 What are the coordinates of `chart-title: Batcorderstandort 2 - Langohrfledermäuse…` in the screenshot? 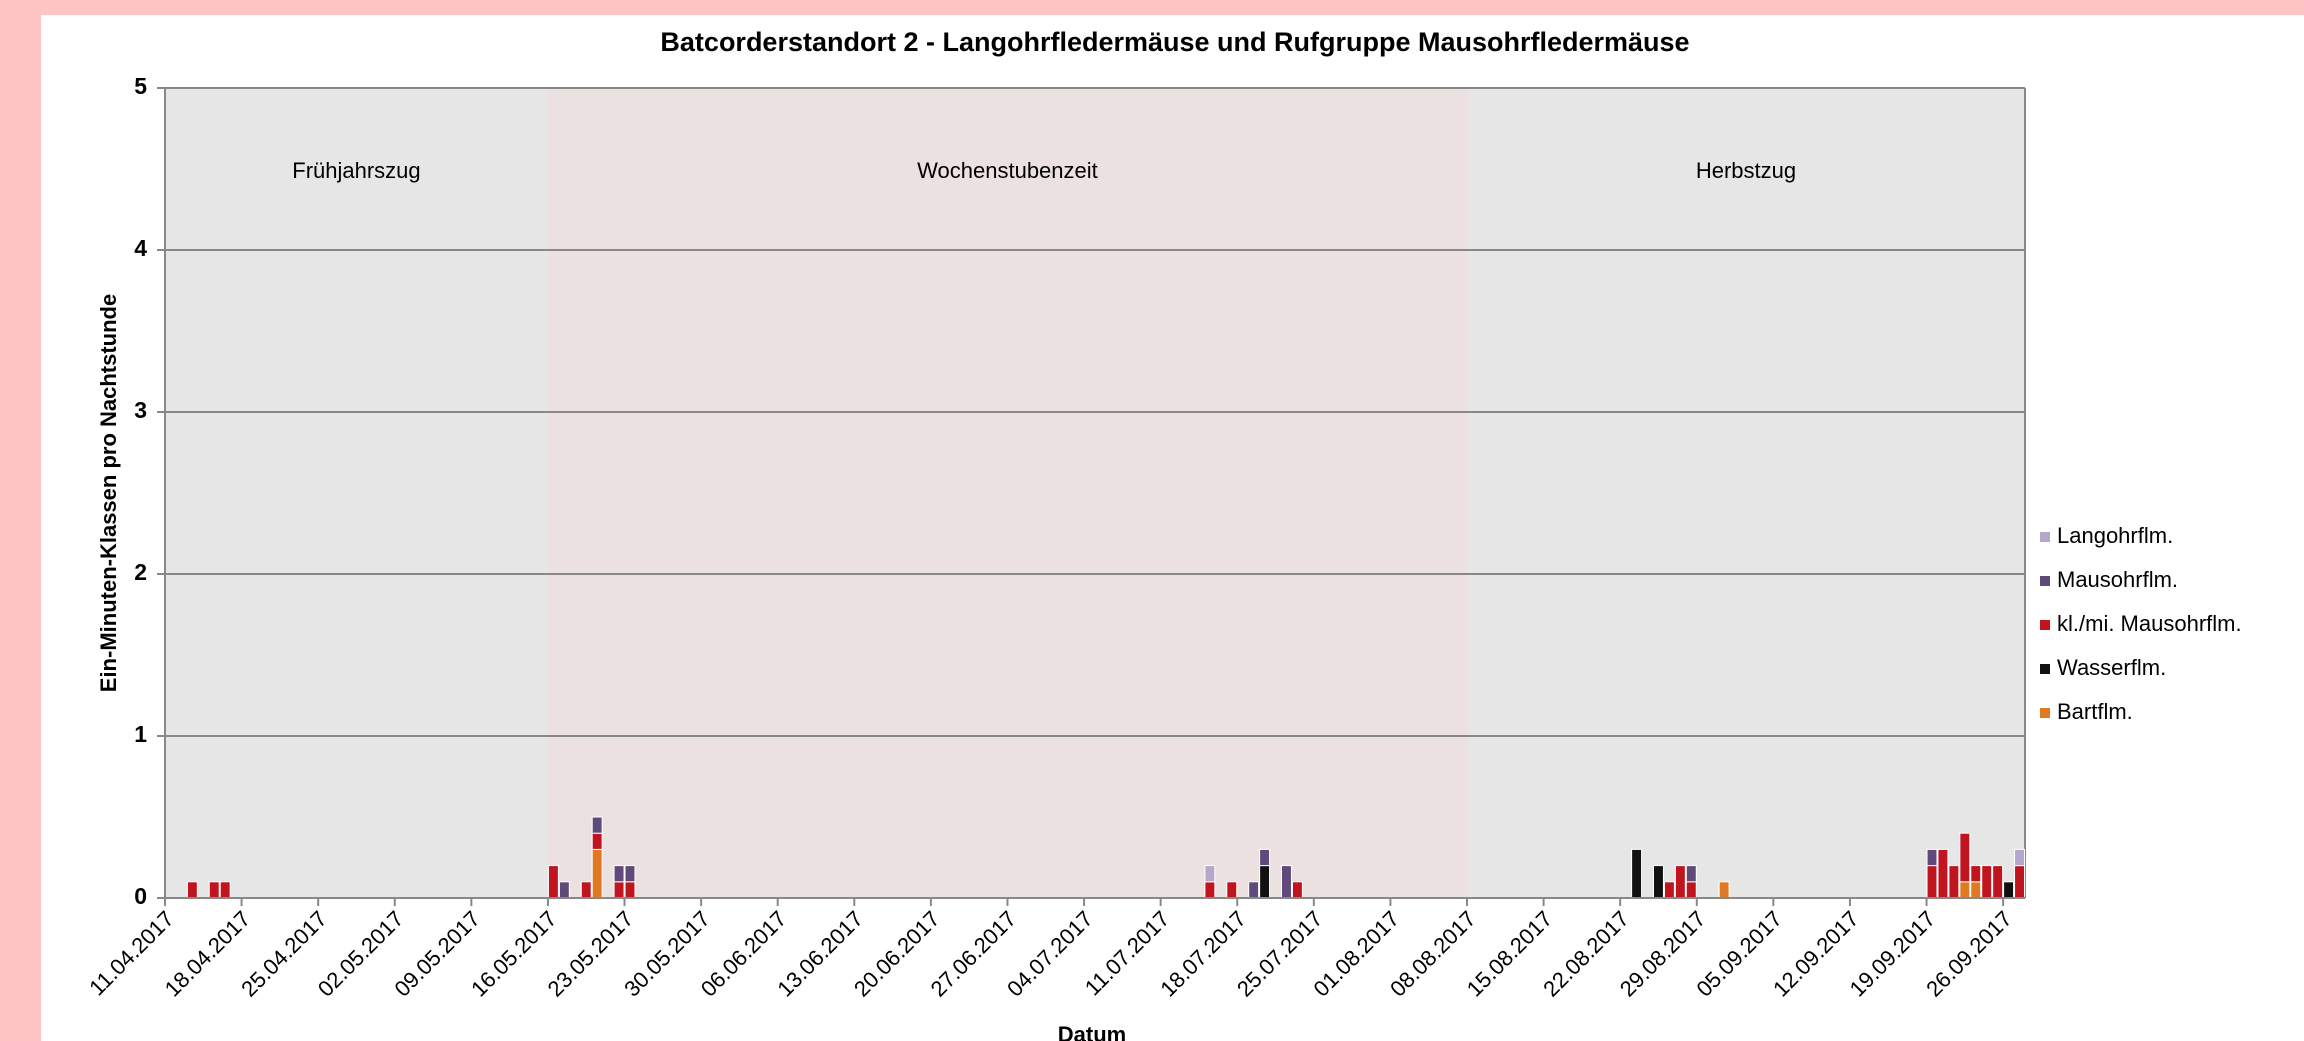 It's located at (1174, 42).